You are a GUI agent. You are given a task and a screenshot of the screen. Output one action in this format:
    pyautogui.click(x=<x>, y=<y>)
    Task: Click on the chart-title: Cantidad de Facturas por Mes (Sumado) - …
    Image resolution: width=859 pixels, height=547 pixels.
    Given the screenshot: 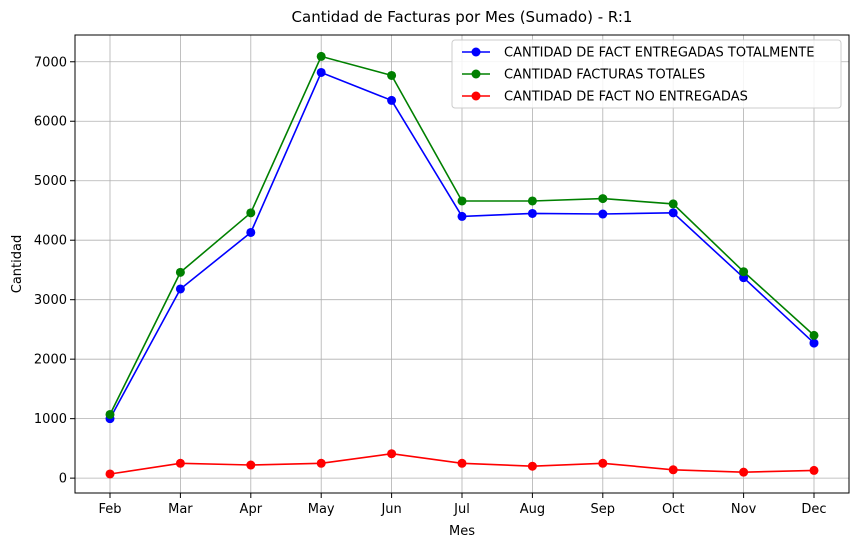 What is the action you would take?
    pyautogui.click(x=462, y=17)
    